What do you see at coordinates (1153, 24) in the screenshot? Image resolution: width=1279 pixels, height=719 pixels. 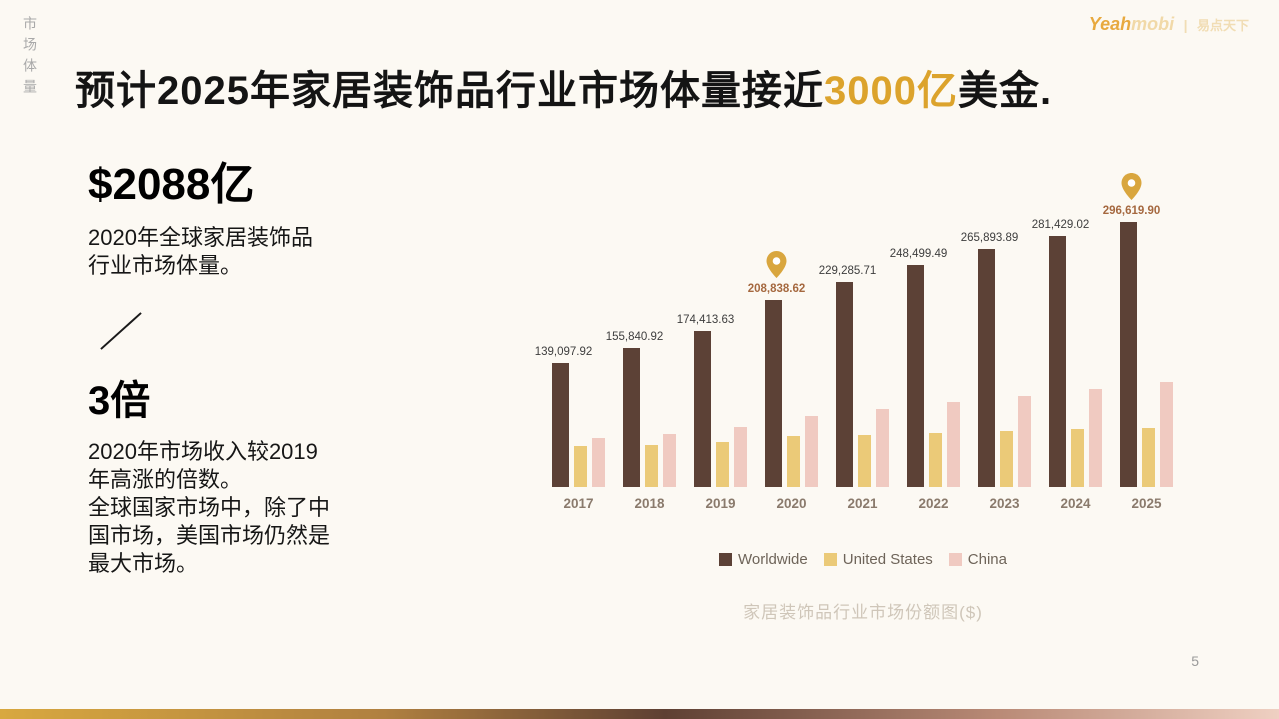 I see `logo-mobi: mobi` at bounding box center [1153, 24].